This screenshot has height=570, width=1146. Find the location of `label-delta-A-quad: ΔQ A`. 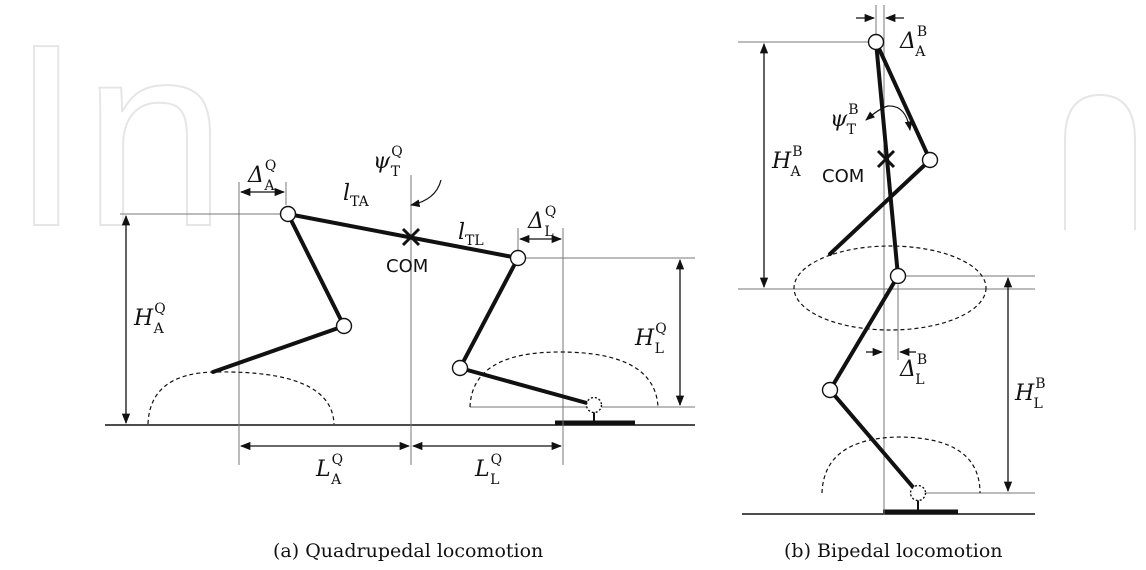

label-delta-A-quad: ΔQ A is located at coordinates (261, 176).